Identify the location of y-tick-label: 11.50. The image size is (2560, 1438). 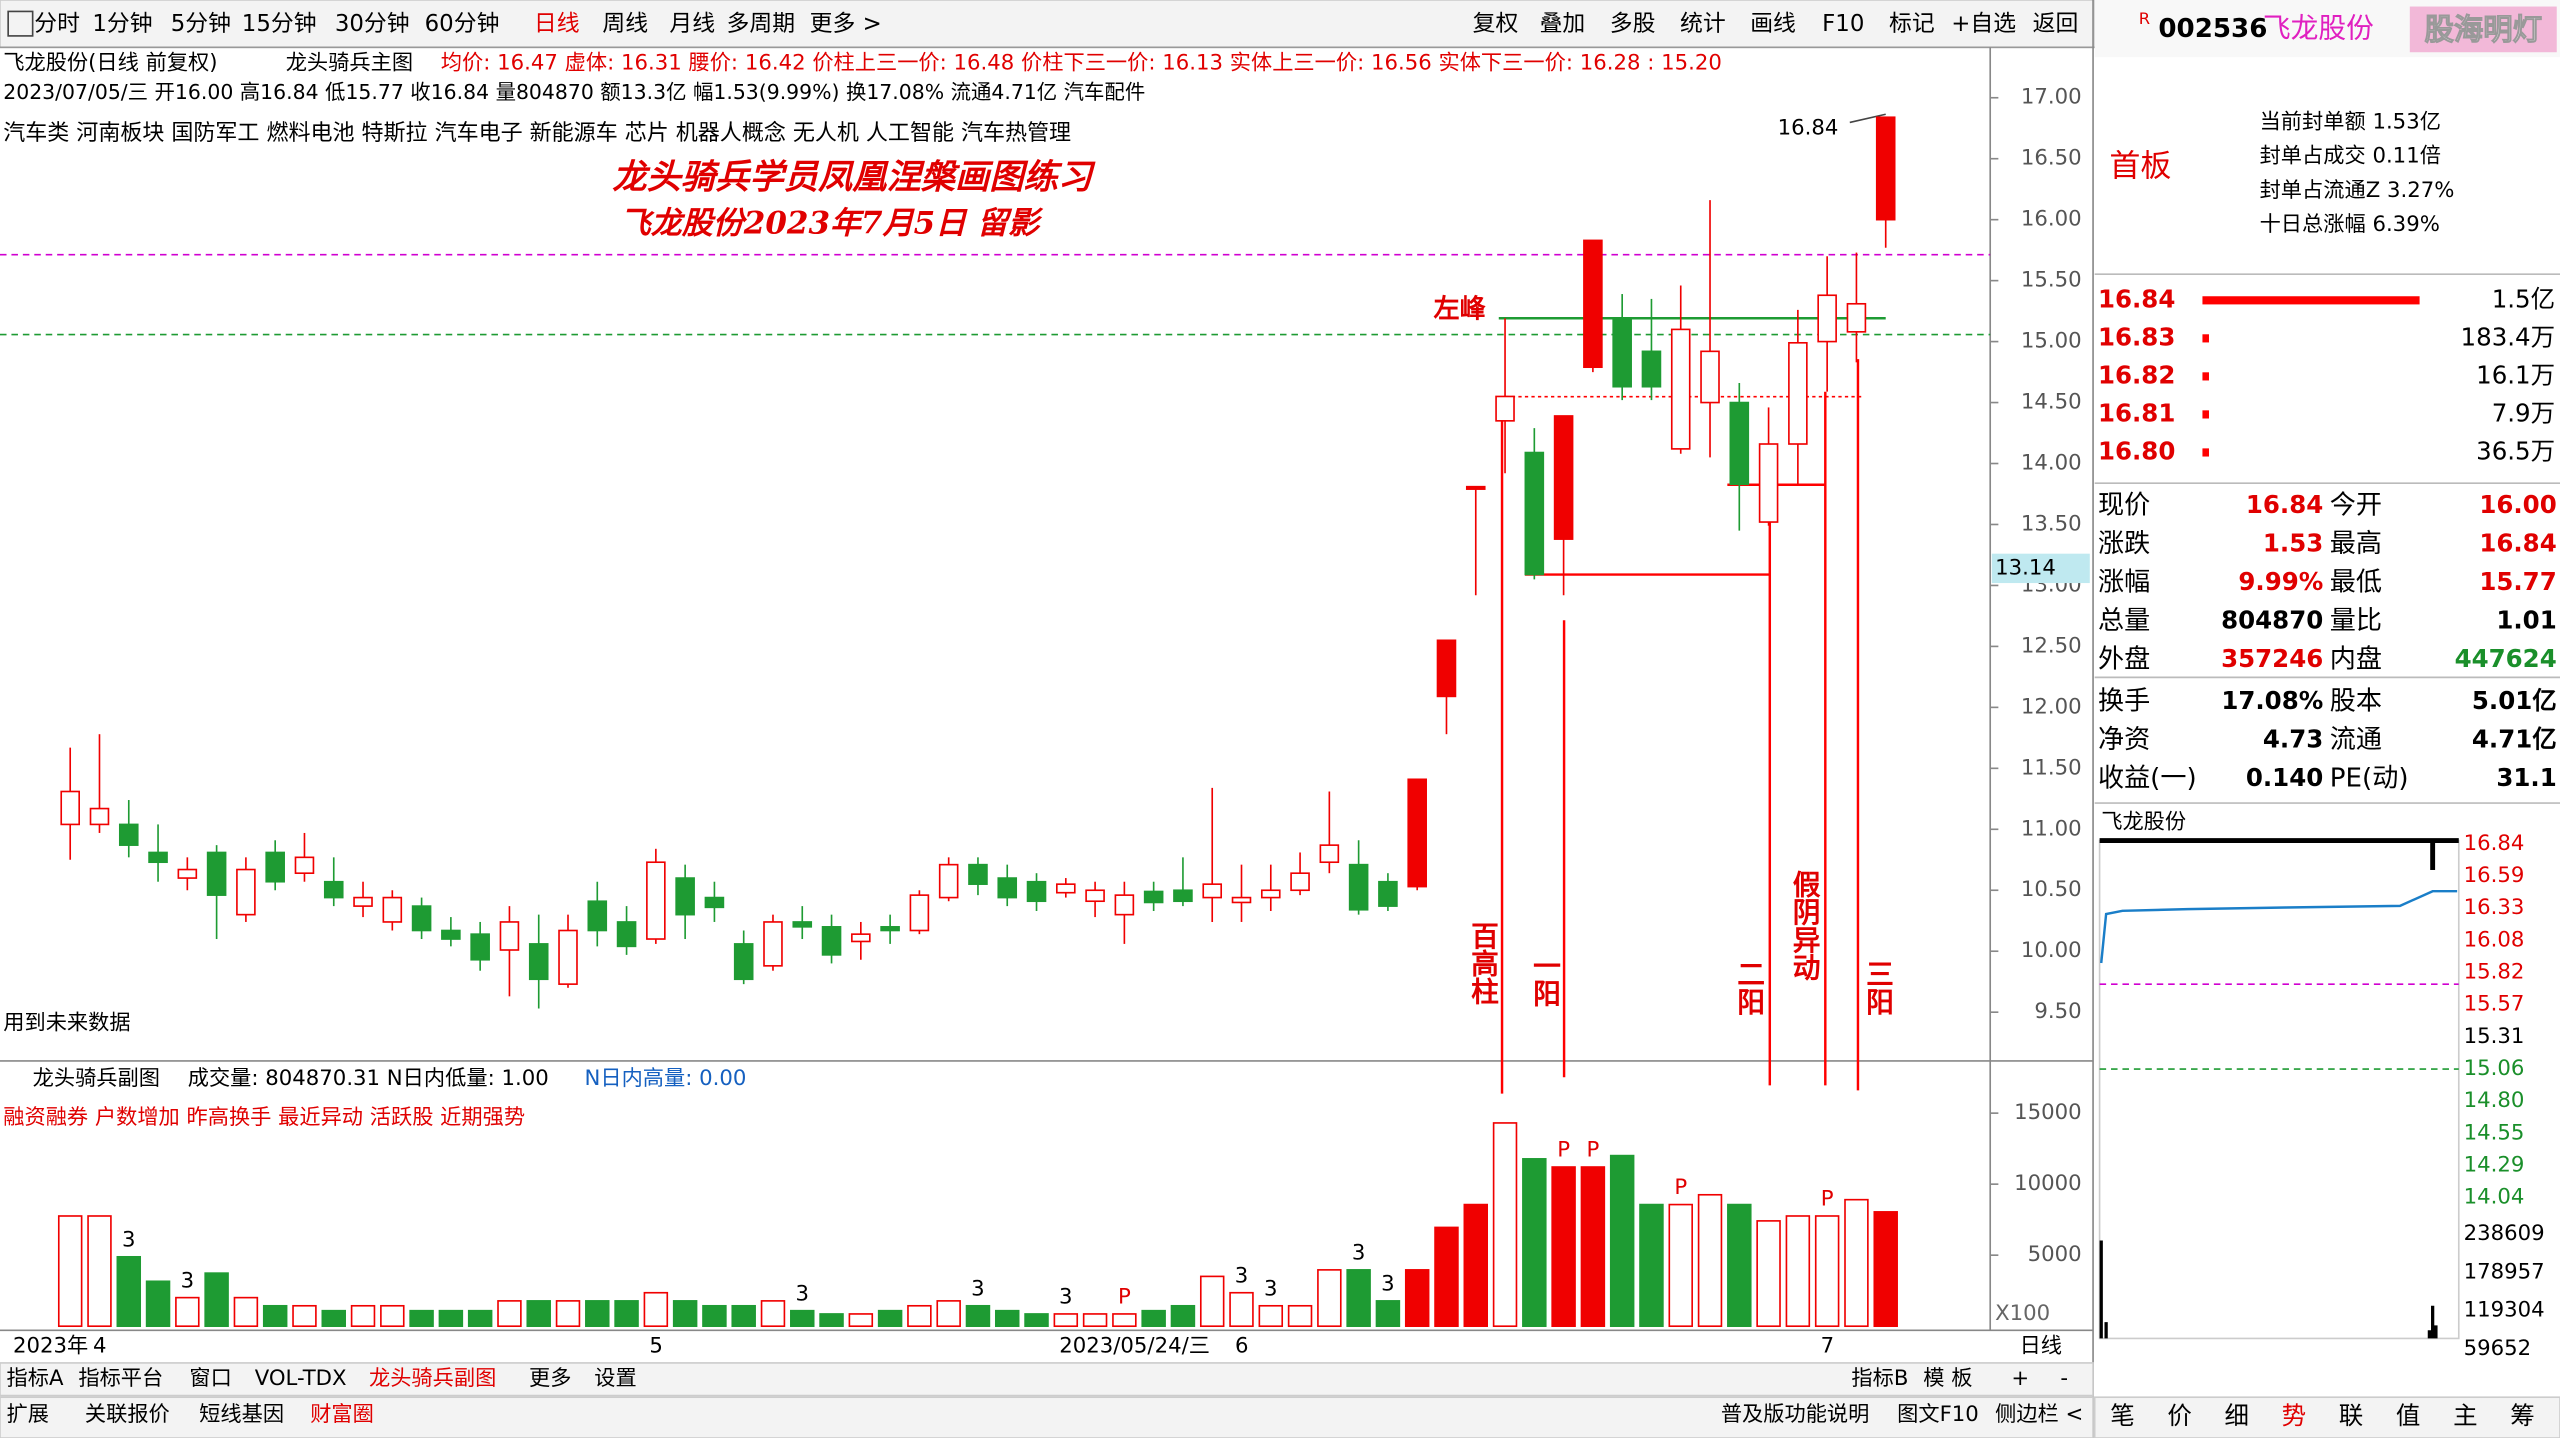
(2051, 767).